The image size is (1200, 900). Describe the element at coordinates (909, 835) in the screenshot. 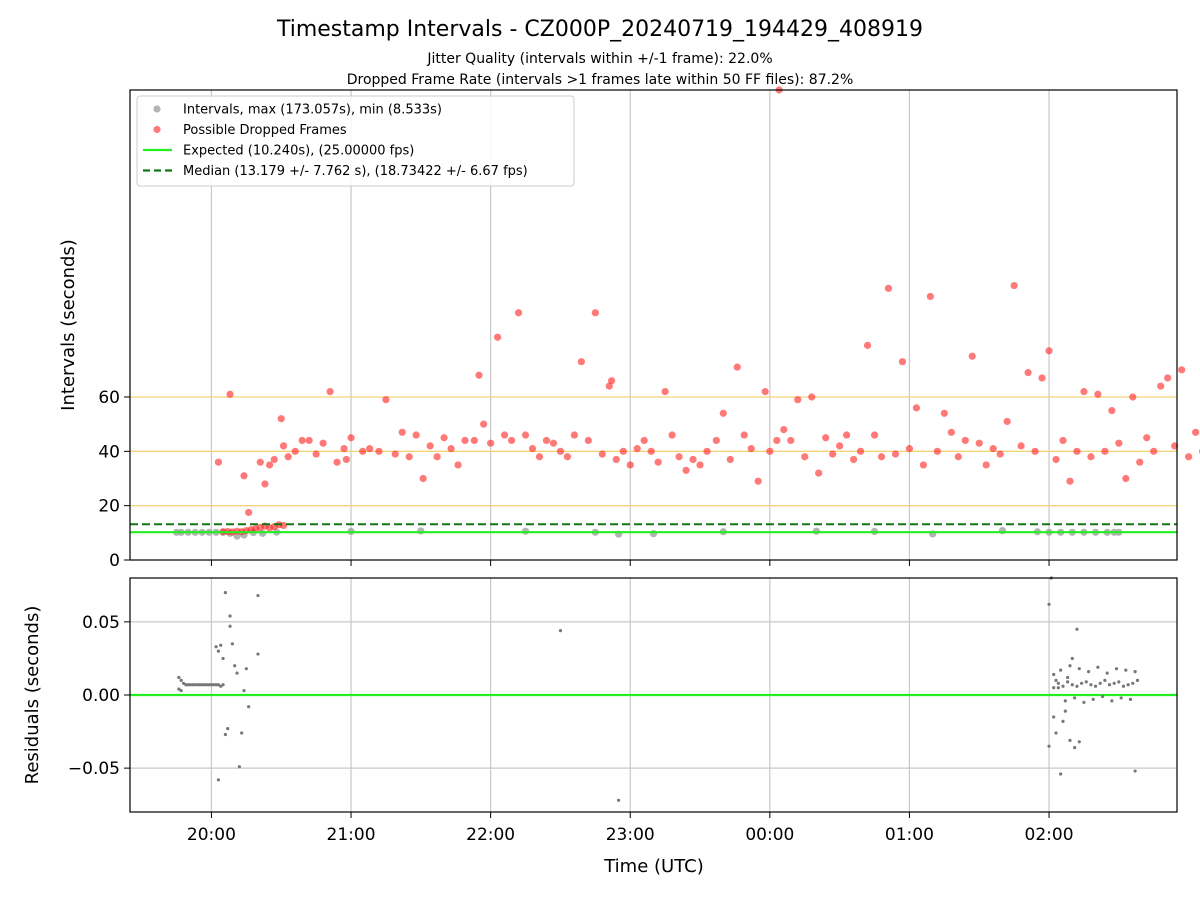

I see `residuals-x-tick-label: 01:00` at that location.